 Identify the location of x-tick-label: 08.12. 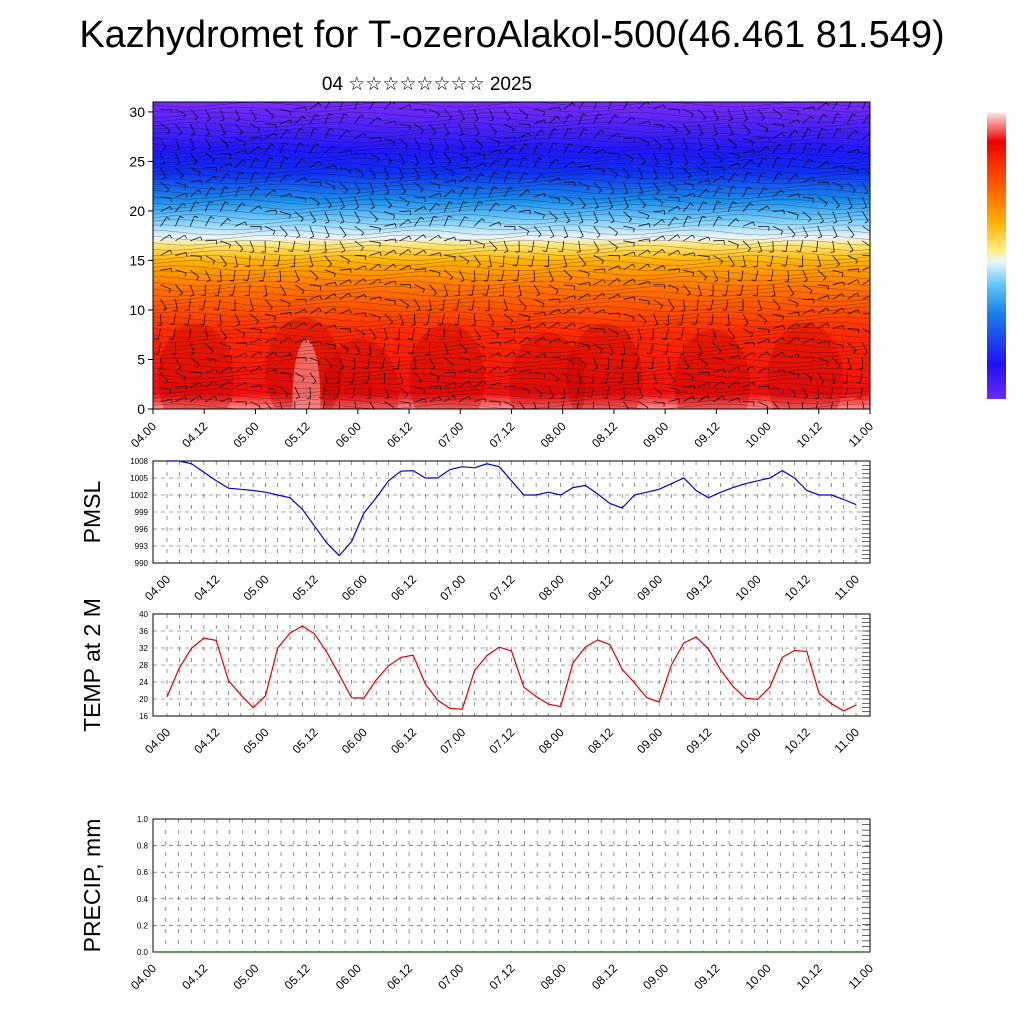
(604, 976).